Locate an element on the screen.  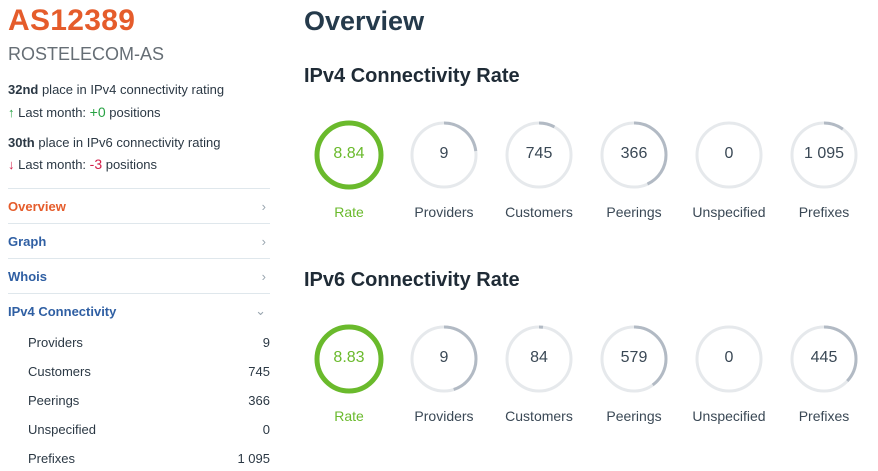
gauge-customers: 84 Customers is located at coordinates (539, 379).